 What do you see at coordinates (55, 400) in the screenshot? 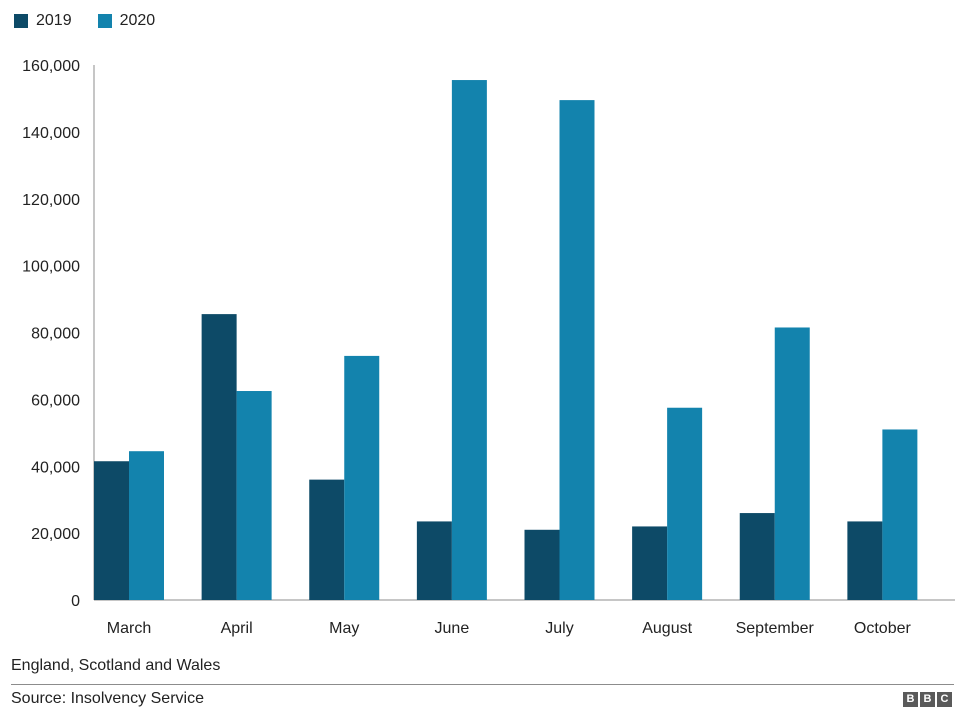
I see `y-tick-label: 60,000` at bounding box center [55, 400].